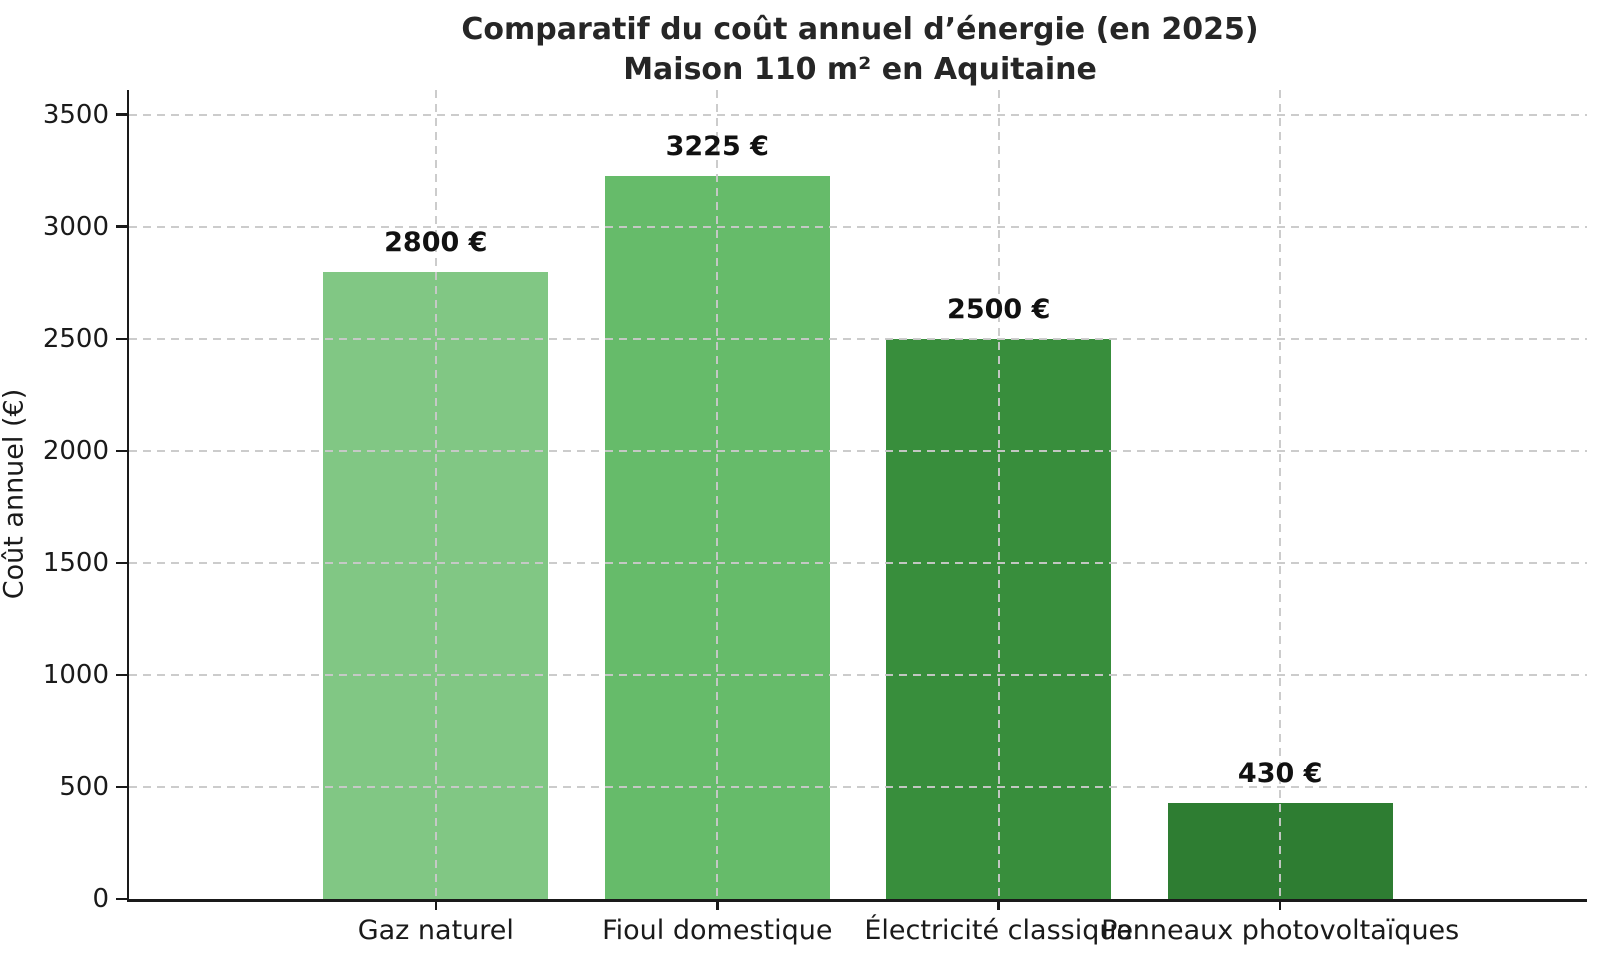  Describe the element at coordinates (75, 114) in the screenshot. I see `y-tick-label-3500: 3500` at that location.